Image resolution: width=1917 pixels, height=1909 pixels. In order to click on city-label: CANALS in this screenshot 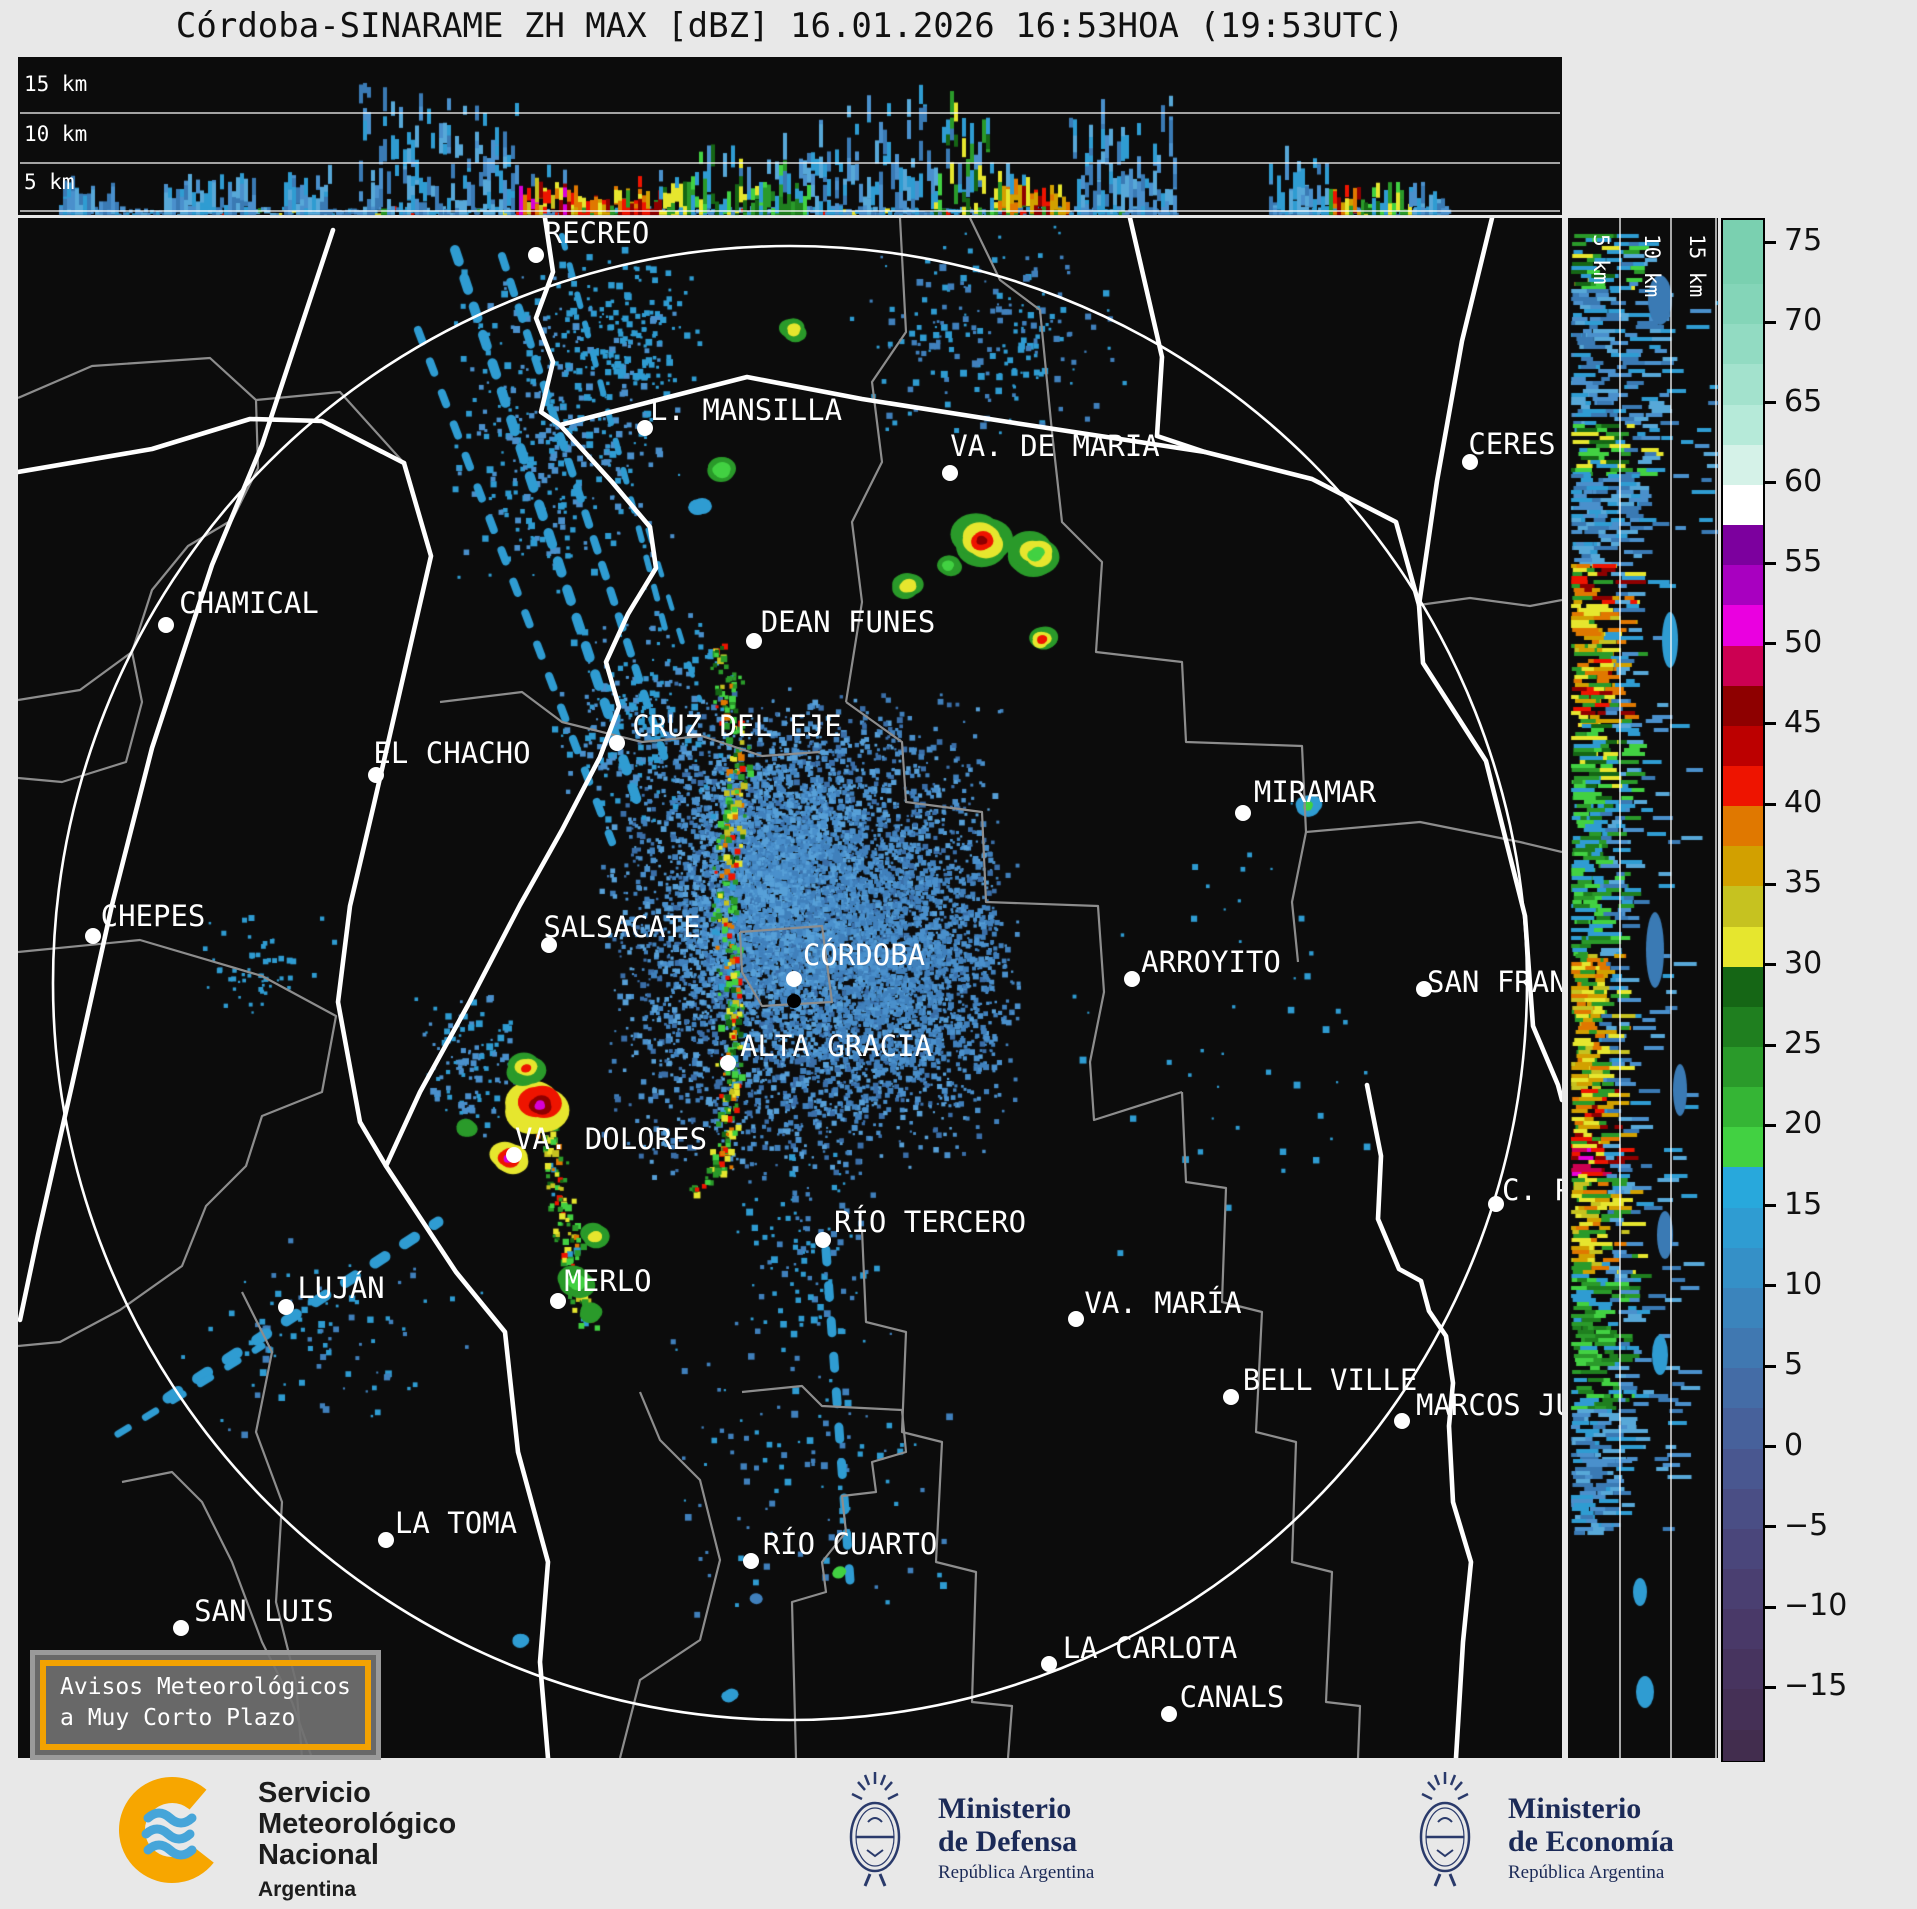, I will do `click(1232, 1697)`.